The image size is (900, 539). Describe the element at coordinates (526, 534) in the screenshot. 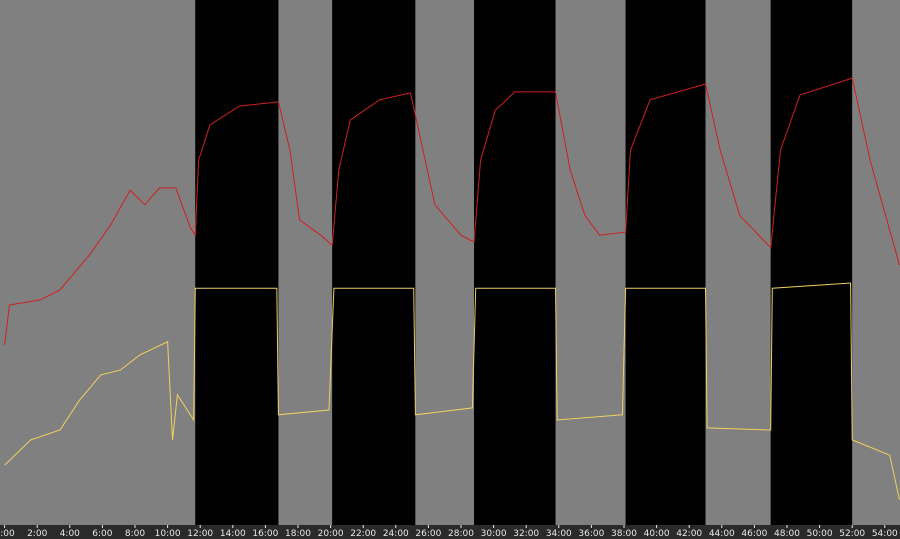

I see `x-tick-label: 32:00` at that location.